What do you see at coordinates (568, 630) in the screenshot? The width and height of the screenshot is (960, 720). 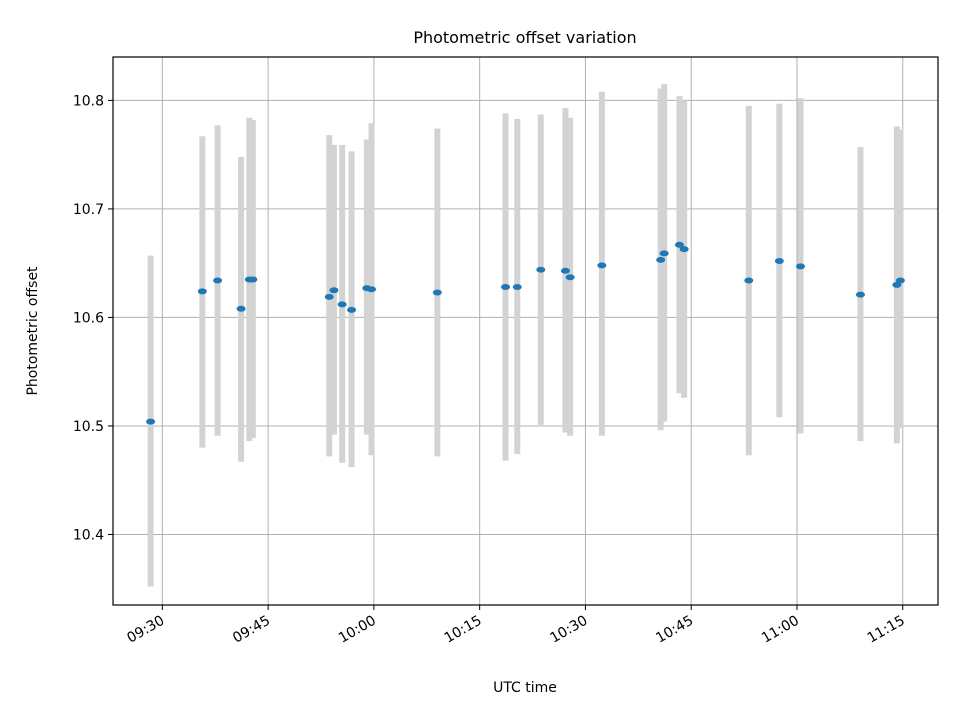 I see `x-tick-label: 10:30` at bounding box center [568, 630].